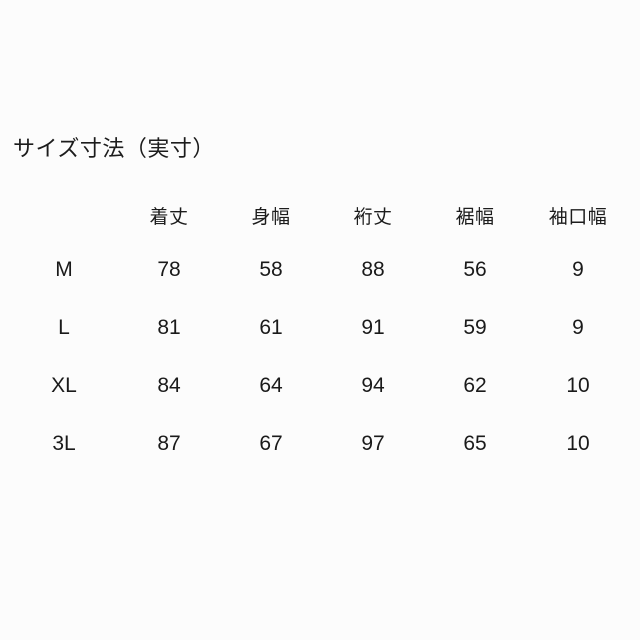  Describe the element at coordinates (373, 269) in the screenshot. I see `cell-yukitake: 88` at that location.